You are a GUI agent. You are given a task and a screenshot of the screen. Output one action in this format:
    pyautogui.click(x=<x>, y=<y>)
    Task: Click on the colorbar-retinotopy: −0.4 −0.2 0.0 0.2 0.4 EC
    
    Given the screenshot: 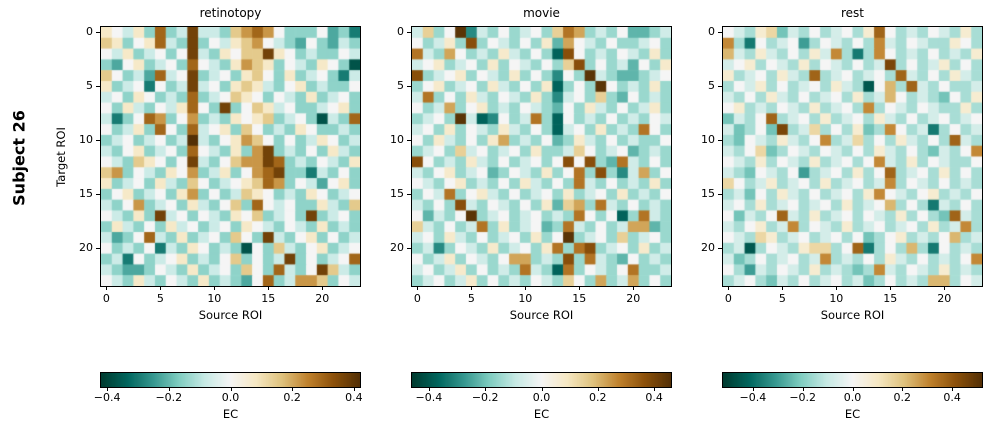 What is the action you would take?
    pyautogui.click(x=228, y=396)
    